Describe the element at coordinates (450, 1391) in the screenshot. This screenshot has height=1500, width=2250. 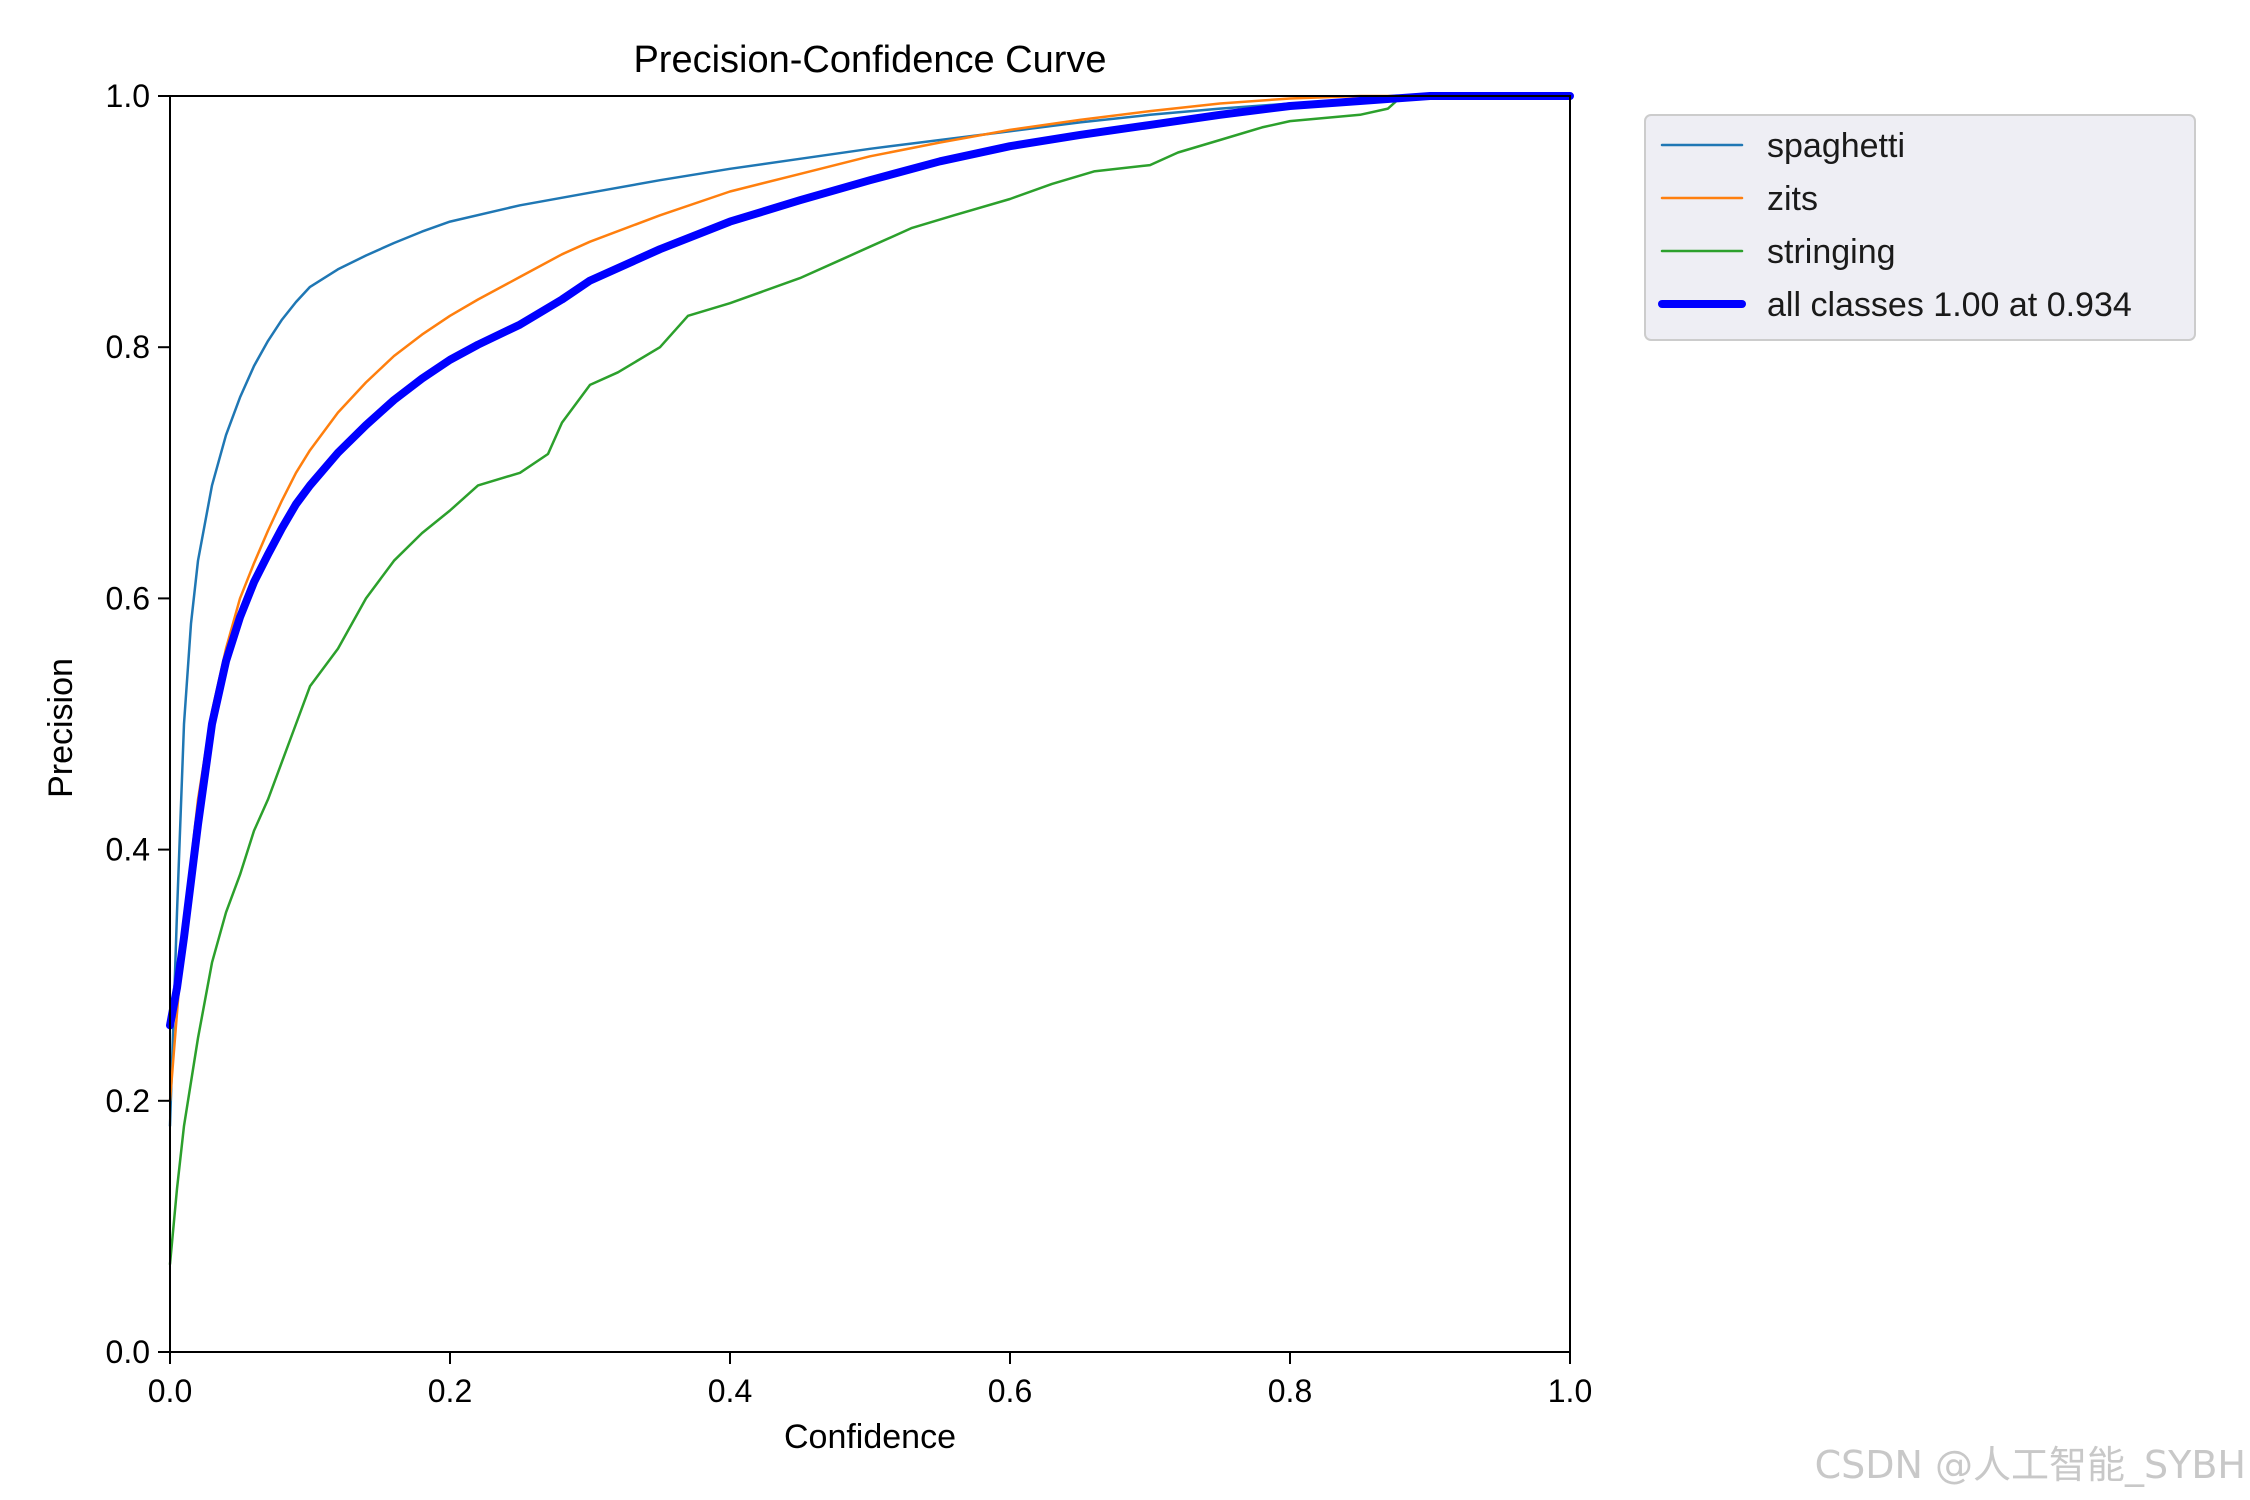
I see `x-tick-label: 0.2` at that location.